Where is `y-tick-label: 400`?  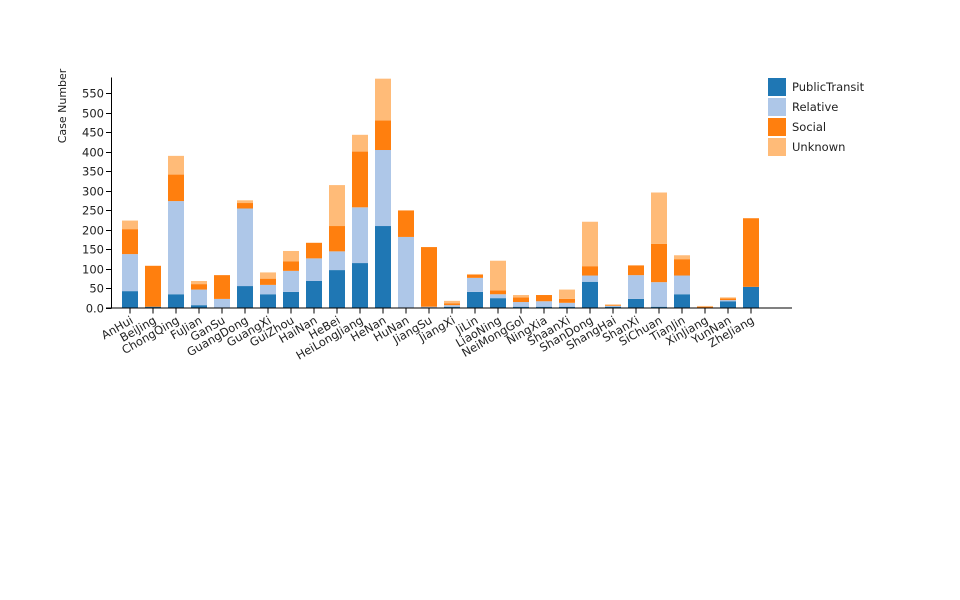 y-tick-label: 400 is located at coordinates (93, 153).